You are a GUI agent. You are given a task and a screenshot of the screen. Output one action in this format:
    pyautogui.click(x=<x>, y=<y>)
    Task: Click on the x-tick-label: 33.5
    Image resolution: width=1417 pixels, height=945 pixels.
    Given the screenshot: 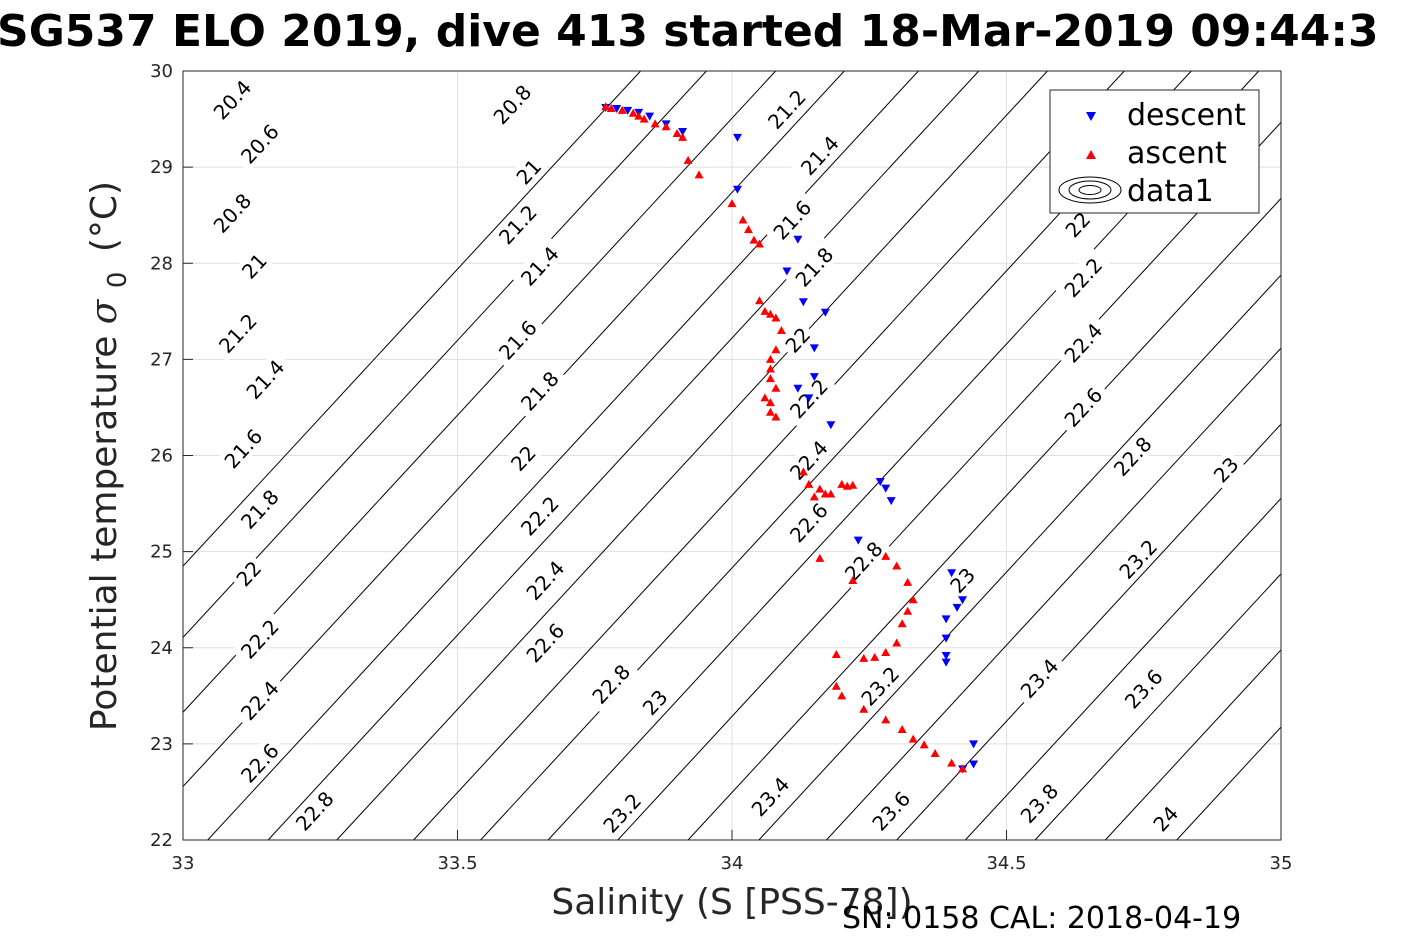 What is the action you would take?
    pyautogui.click(x=457, y=863)
    